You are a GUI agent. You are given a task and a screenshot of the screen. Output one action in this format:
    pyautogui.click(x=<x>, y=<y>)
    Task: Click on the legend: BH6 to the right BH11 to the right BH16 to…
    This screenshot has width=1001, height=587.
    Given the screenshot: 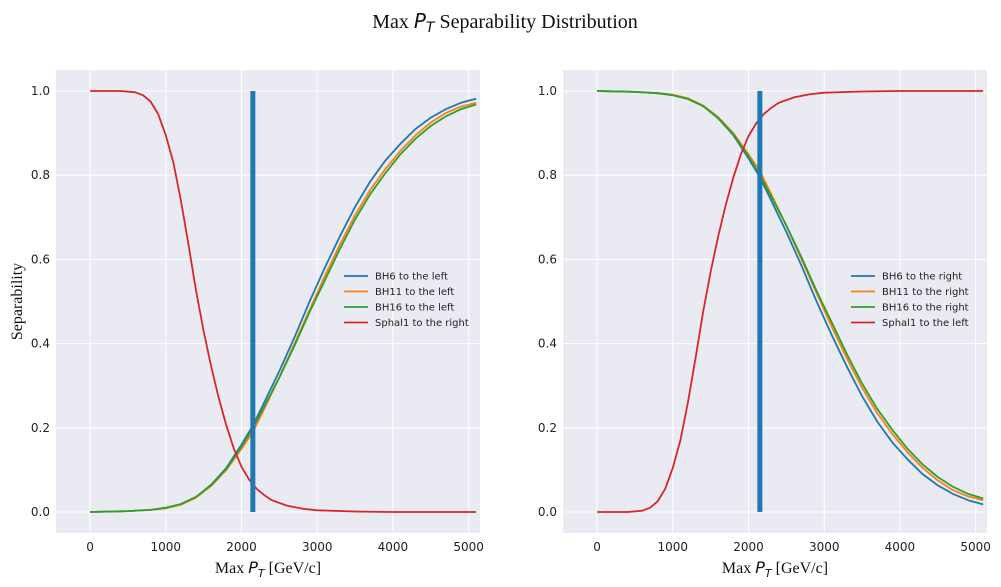 What is the action you would take?
    pyautogui.click(x=910, y=300)
    